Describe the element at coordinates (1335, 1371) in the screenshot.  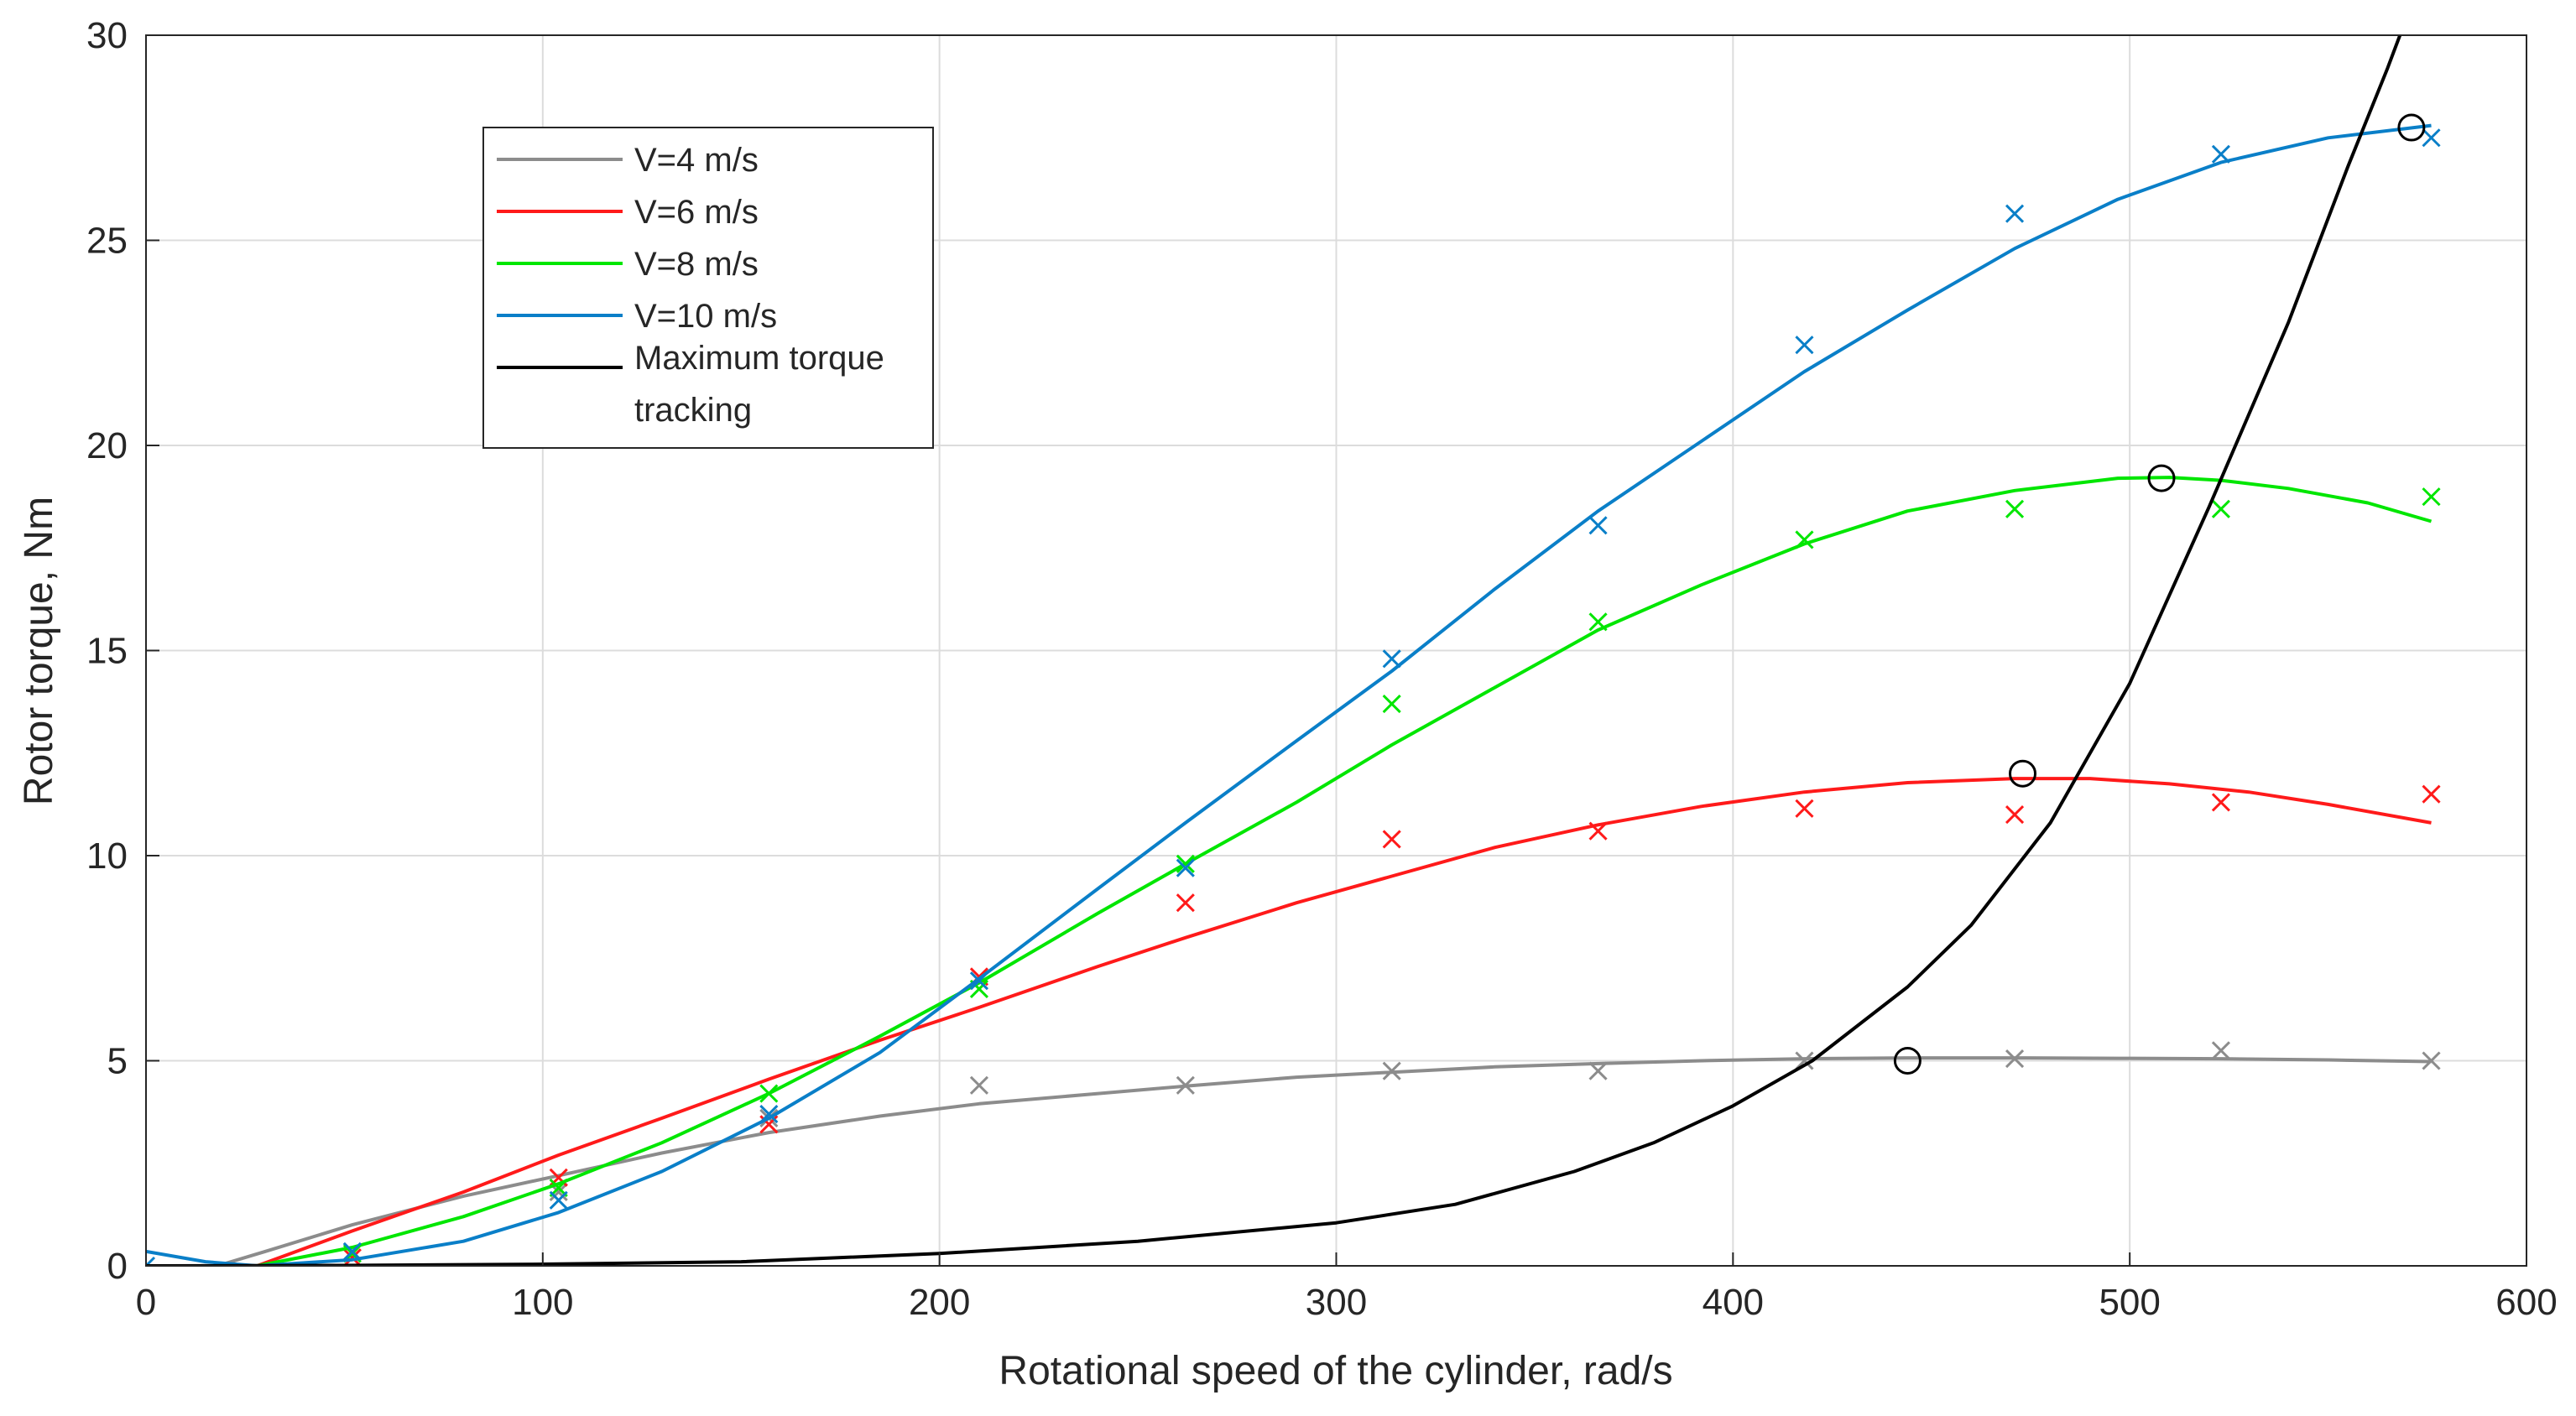
I see `x-axis-label: Rotational speed of the cylinder, rad/s` at that location.